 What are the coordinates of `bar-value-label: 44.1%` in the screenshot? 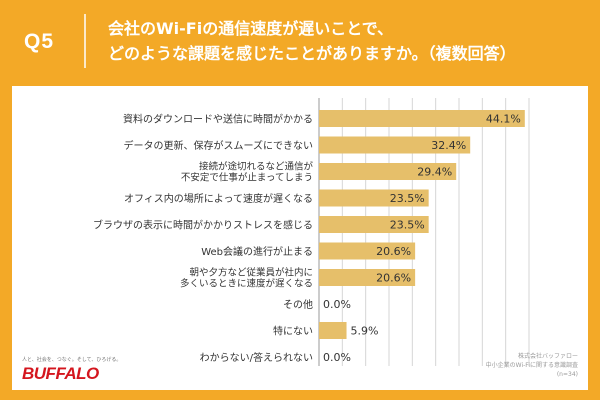 It's located at (503, 119).